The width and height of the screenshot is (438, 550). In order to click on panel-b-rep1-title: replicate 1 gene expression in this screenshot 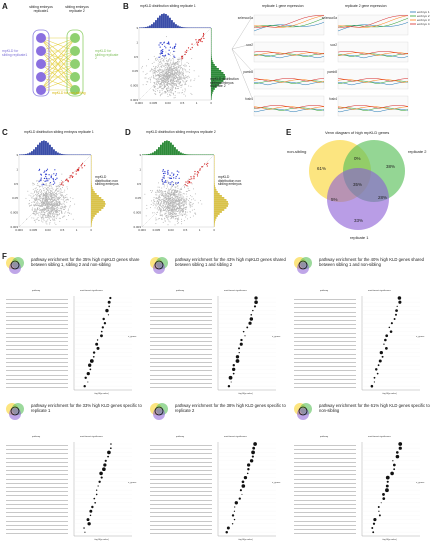, I will do `click(283, 6)`.